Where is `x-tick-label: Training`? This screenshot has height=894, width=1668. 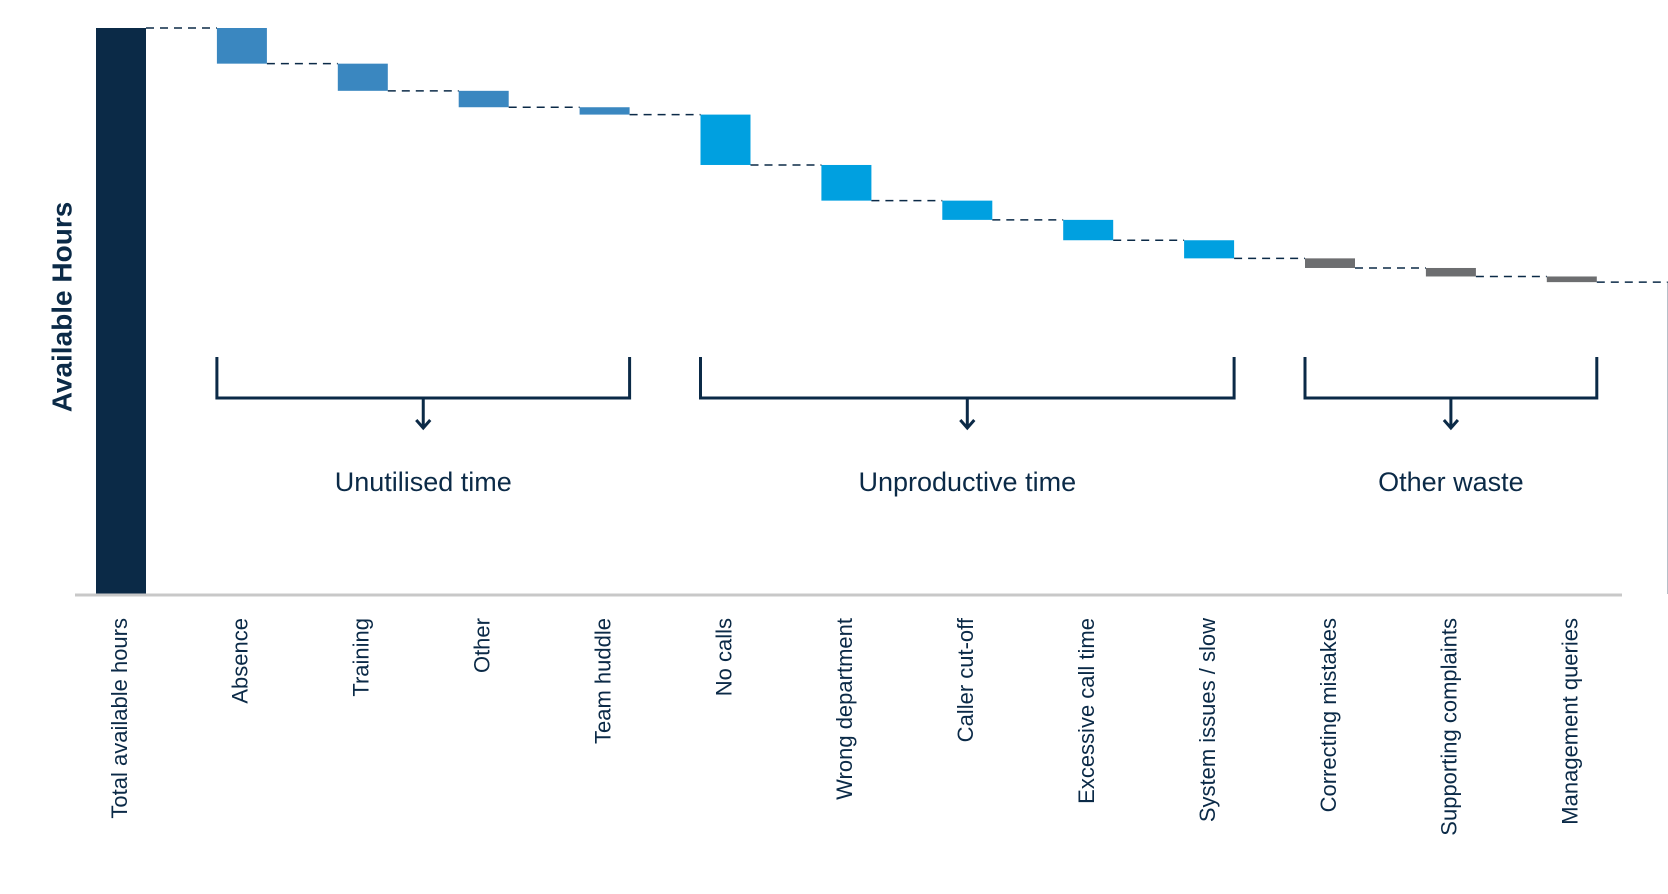 x-tick-label: Training is located at coordinates (361, 657).